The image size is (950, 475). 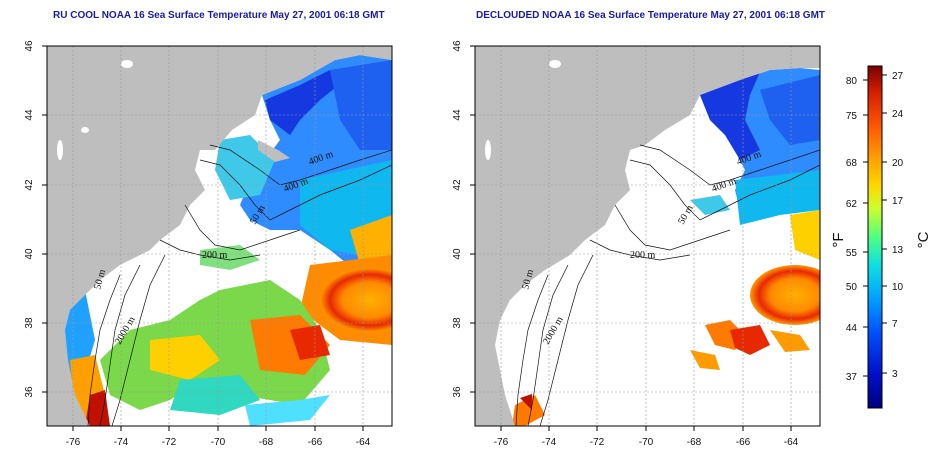 What do you see at coordinates (923, 239) in the screenshot?
I see `celsius-unit-label: °C` at bounding box center [923, 239].